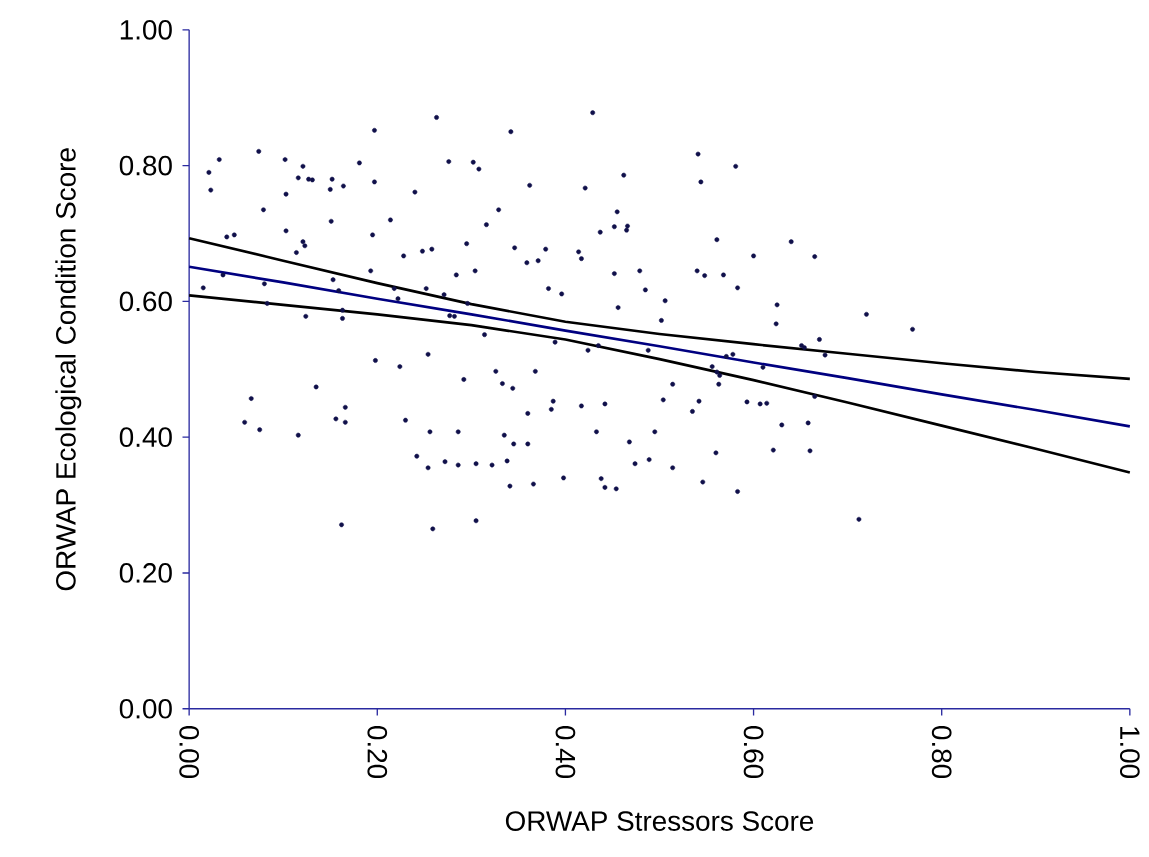  What do you see at coordinates (1129, 753) in the screenshot?
I see `x-tick-label: 1.00` at bounding box center [1129, 753].